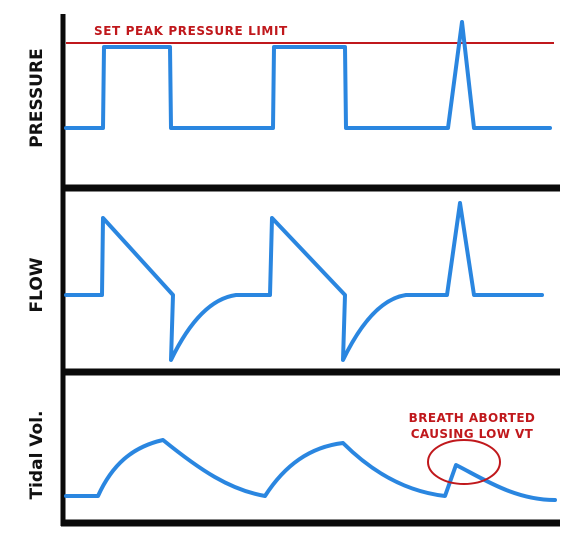 The height and width of the screenshot is (540, 578). Describe the element at coordinates (37, 97) in the screenshot. I see `pressure-axis-label: PRESSURE` at that location.